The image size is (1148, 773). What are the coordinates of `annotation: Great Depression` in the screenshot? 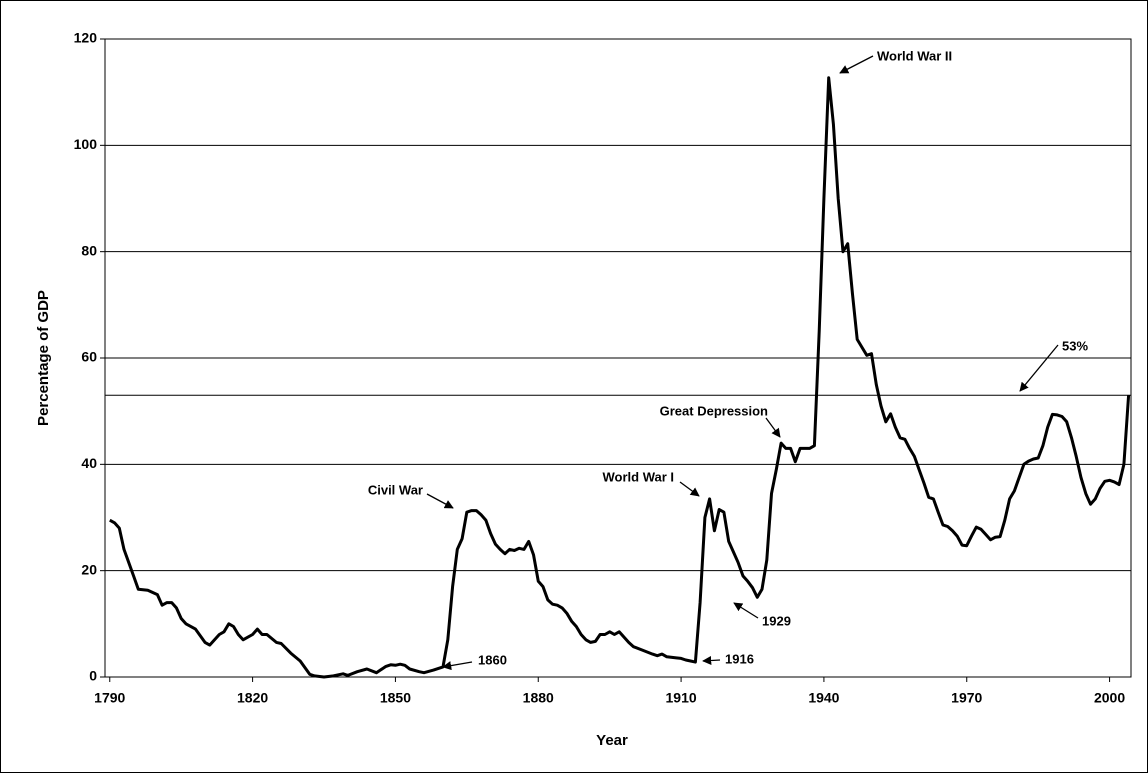 It's located at (714, 410).